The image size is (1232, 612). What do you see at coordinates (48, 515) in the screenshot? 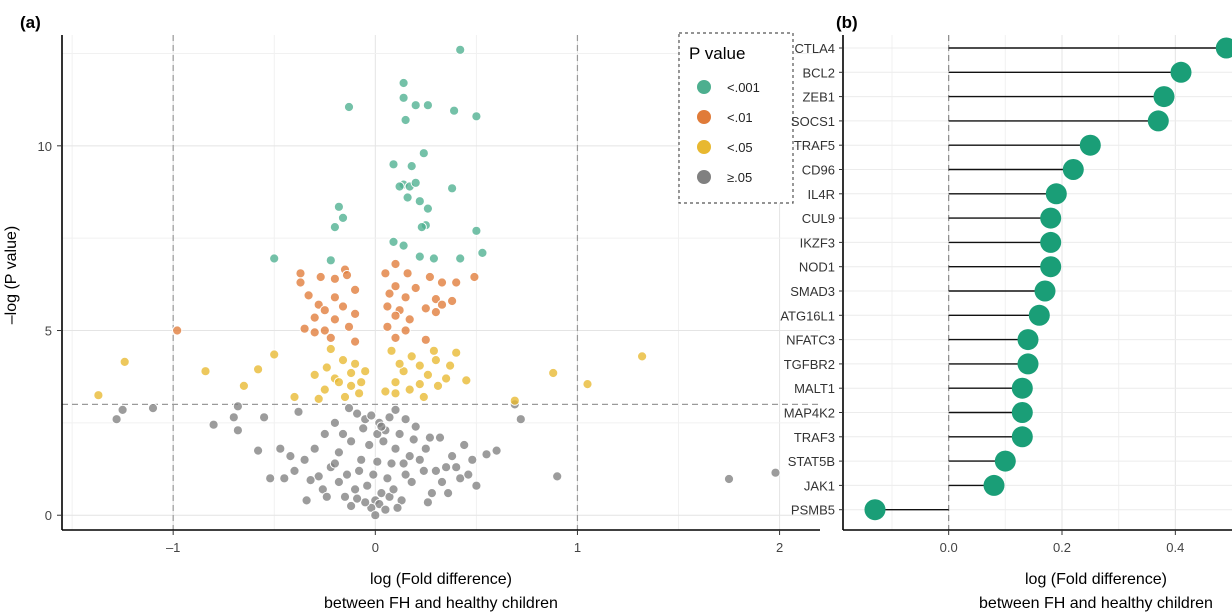
I see `y-tick-label: 0` at bounding box center [48, 515].